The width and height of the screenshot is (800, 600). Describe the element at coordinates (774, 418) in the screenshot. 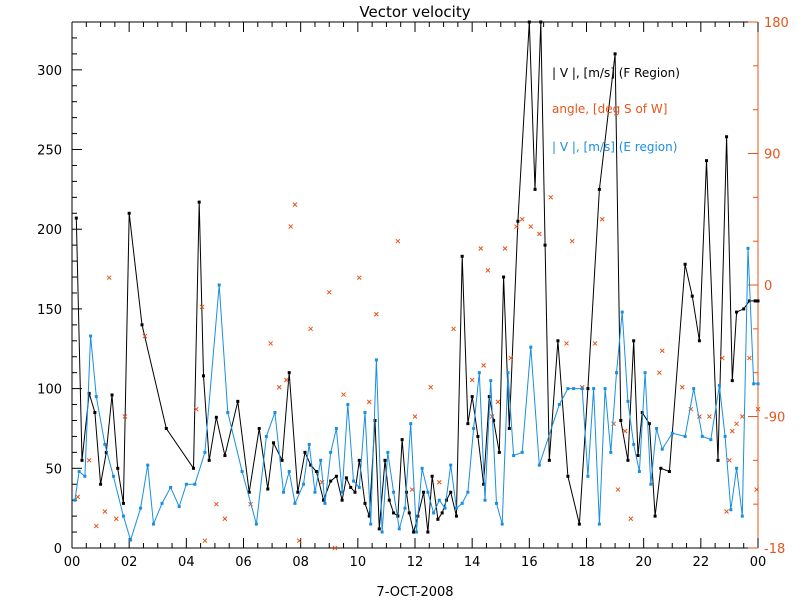

I see `y-tick-label-right: -90` at that location.